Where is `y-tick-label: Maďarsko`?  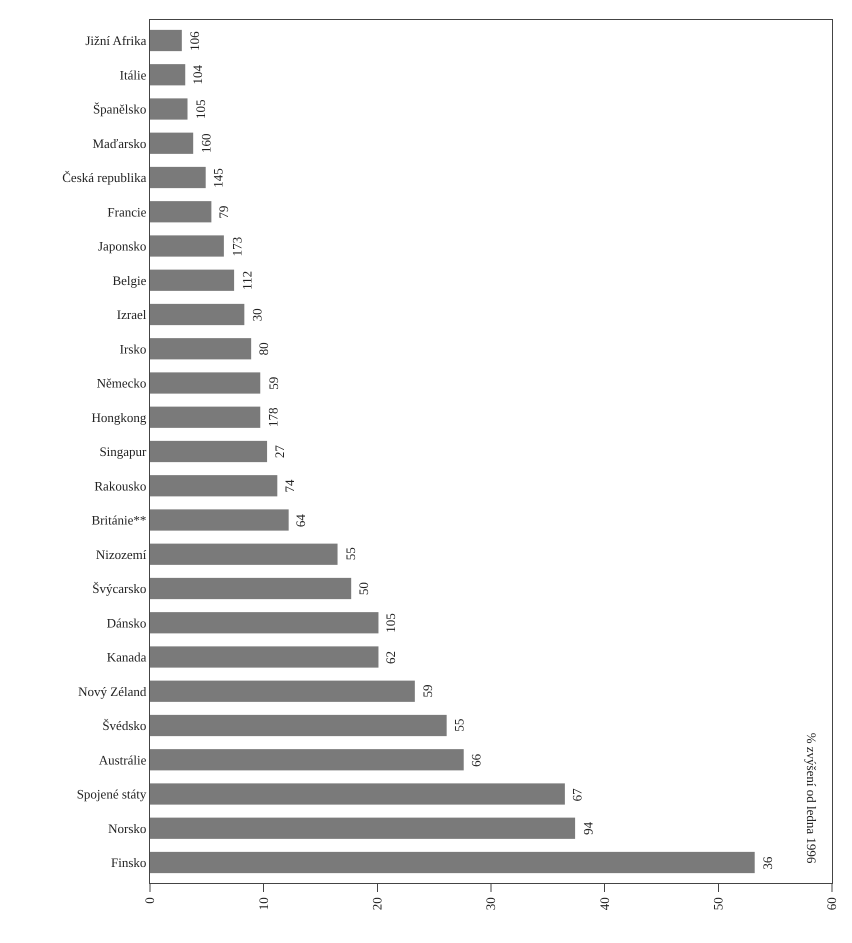 y-tick-label: Maďarsko is located at coordinates (119, 143).